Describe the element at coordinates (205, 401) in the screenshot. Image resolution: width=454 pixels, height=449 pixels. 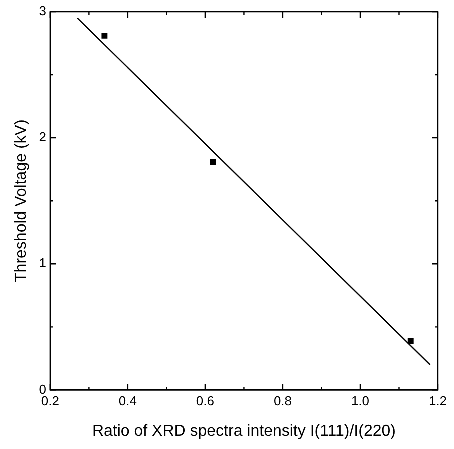
I see `x-tick-label: 0.6` at that location.